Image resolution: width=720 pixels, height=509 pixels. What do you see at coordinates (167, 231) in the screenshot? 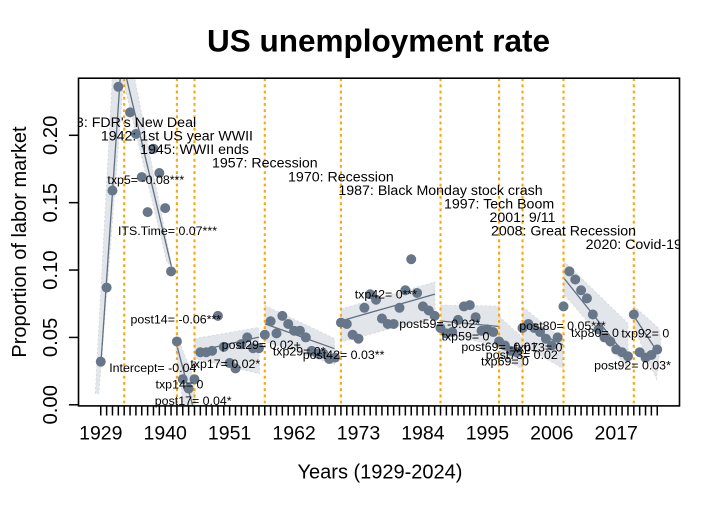
I see `svg-text: ITS.Time= 0.07***` at bounding box center [167, 231].